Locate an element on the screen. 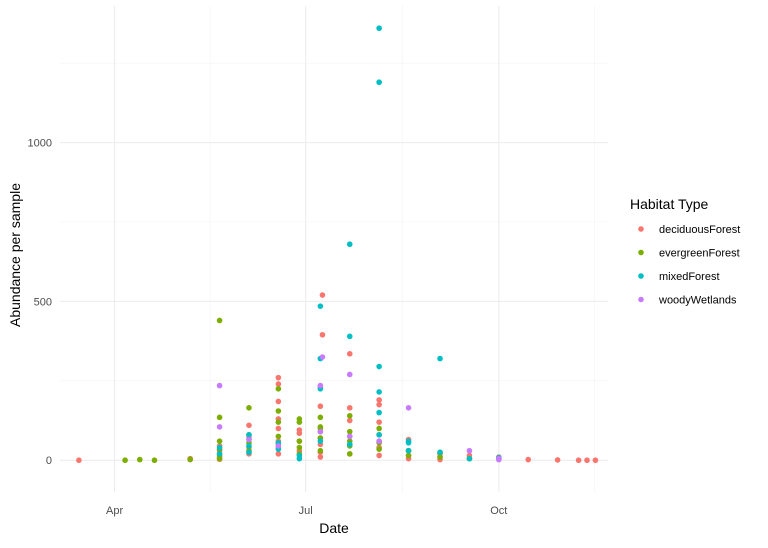  legend-key-mixedForest is located at coordinates (641, 276).